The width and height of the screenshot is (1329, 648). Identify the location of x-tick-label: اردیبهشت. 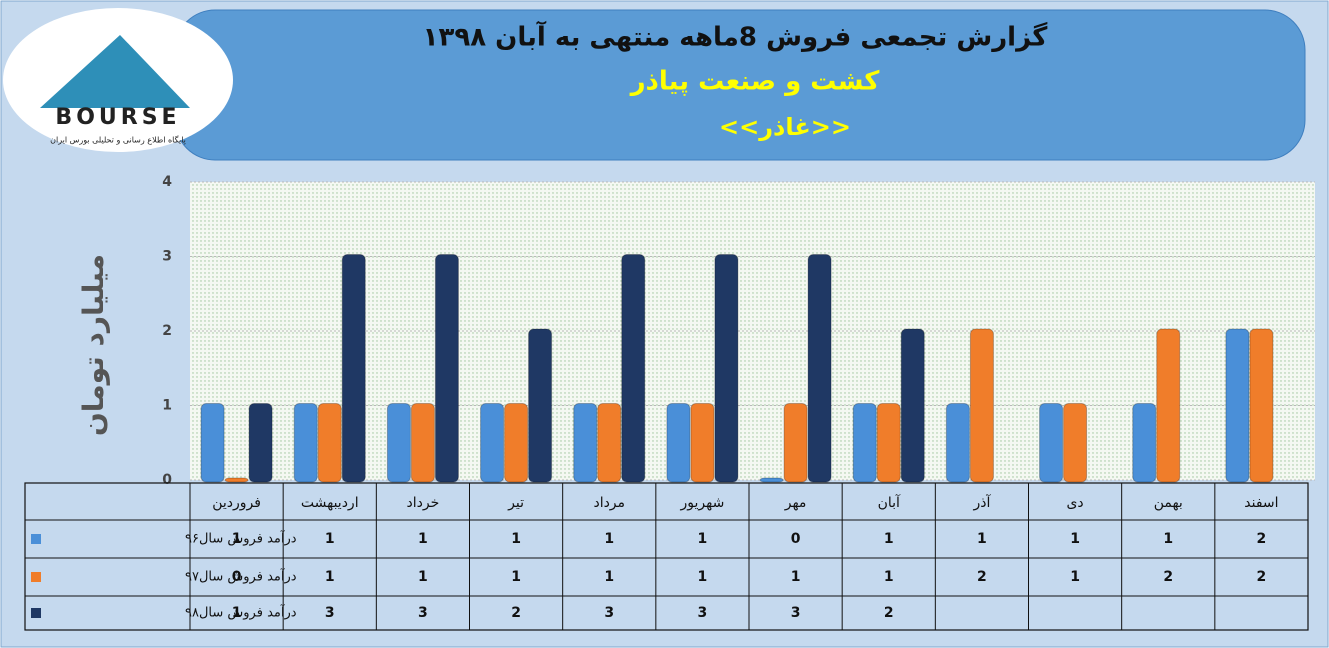
(330, 503).